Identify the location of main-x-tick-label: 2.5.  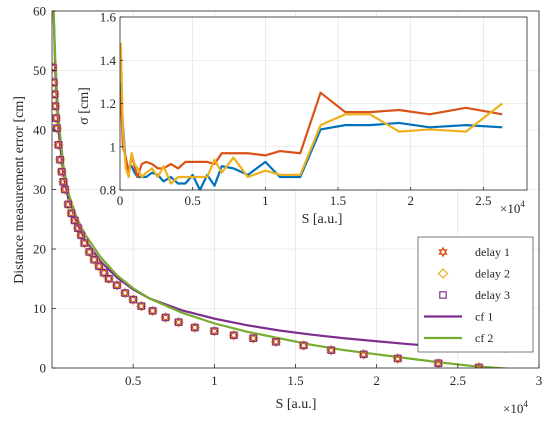
(458, 380).